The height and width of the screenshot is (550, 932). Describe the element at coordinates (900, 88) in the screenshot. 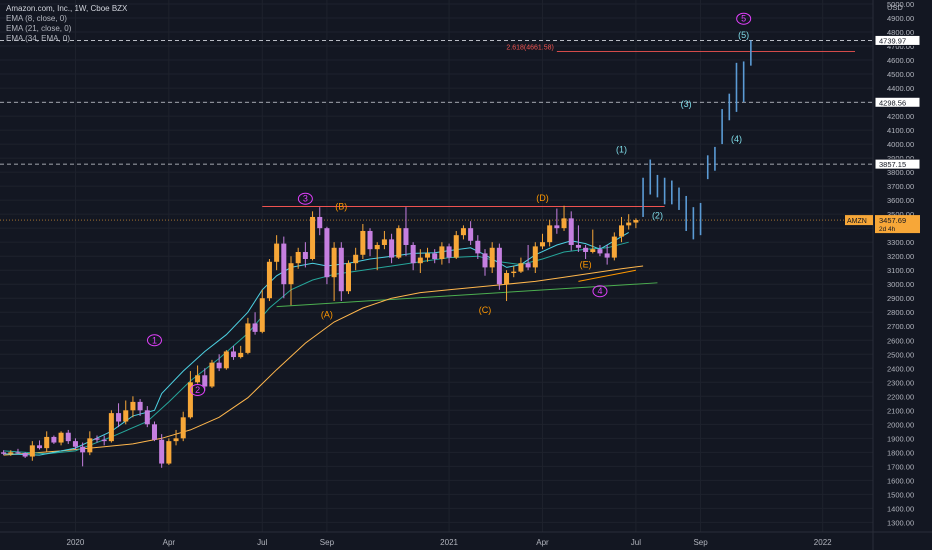

I see `y-tick-label: 4400.00` at that location.